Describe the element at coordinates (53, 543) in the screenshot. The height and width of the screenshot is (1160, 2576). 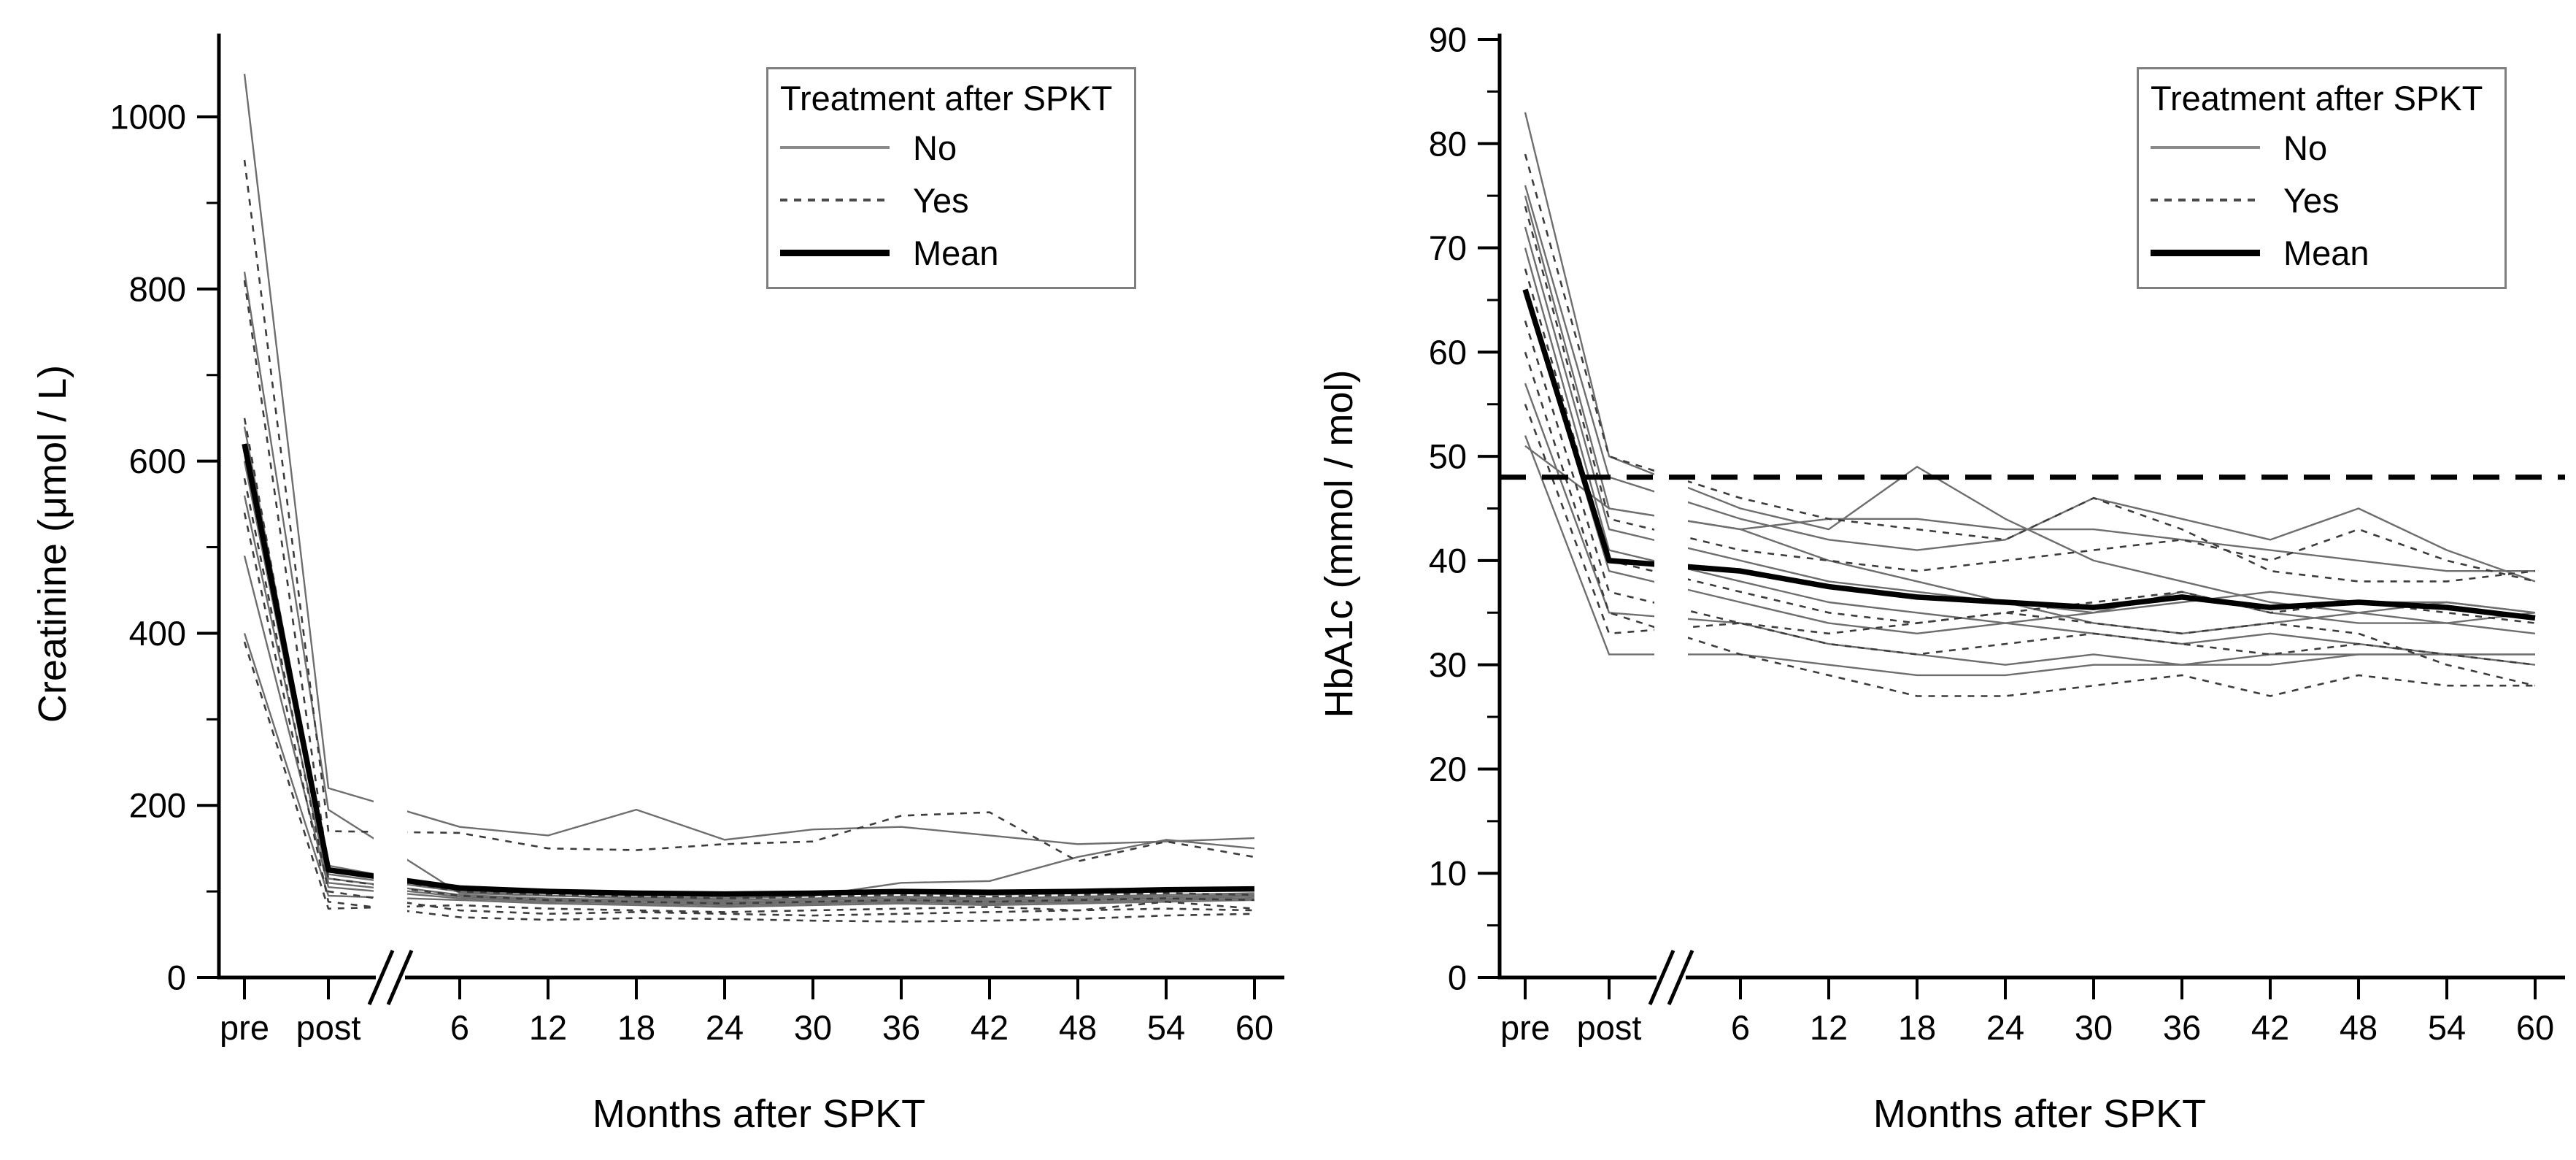
I see `creatinine-y-axis-label: Creatinine (μmol / L)` at that location.